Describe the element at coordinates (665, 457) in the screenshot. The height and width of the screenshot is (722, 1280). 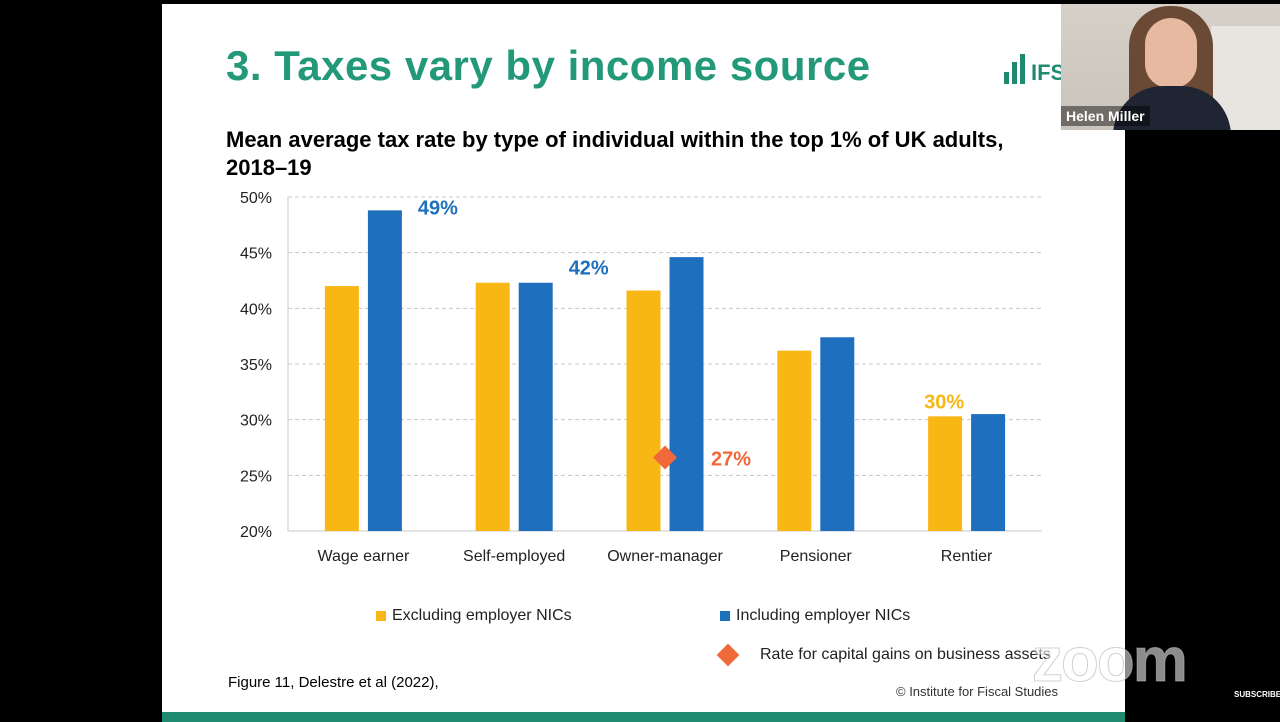
I see `capital-gains-marker` at that location.